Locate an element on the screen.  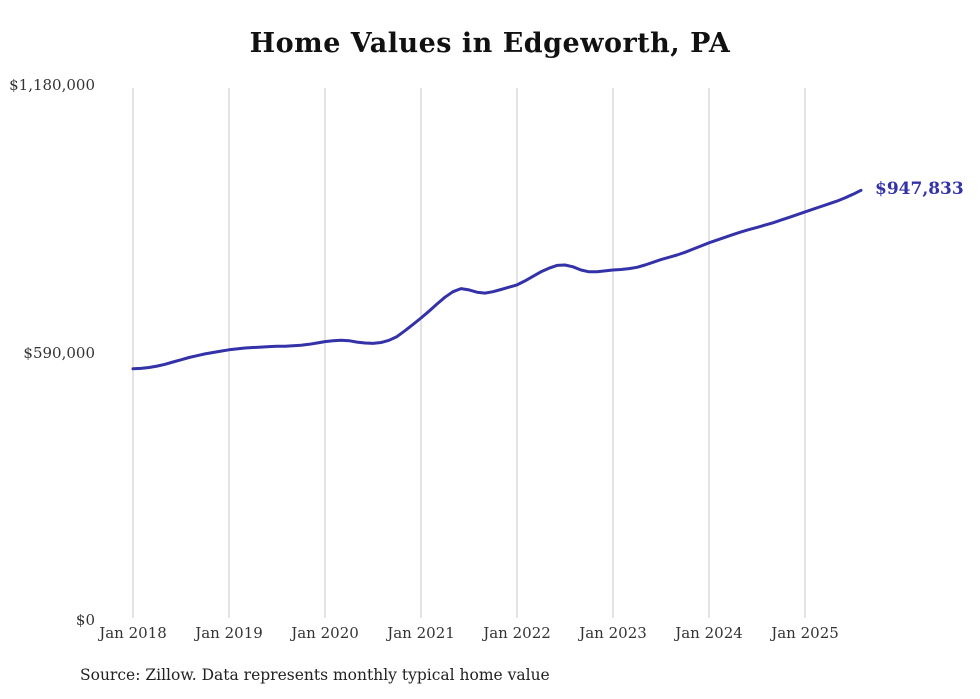
y-axis-tick-label: $590,000 is located at coordinates (59, 352).